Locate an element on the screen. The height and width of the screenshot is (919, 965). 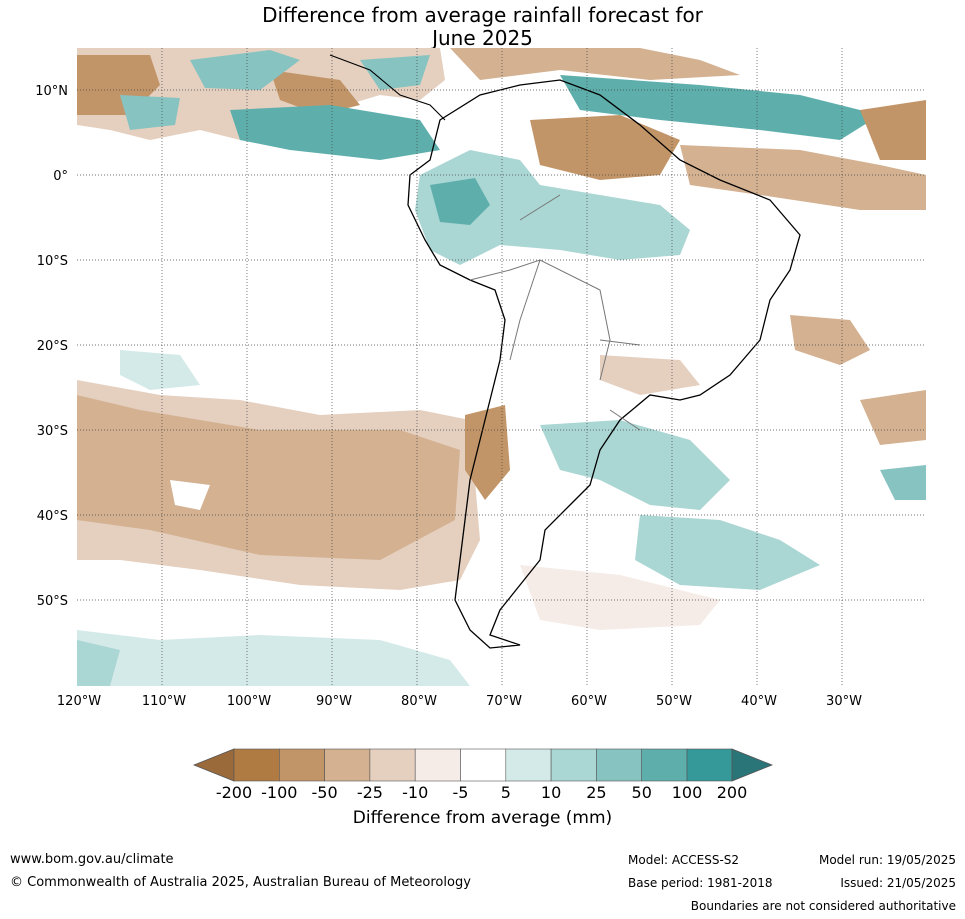
country-boundaries is located at coordinates (555, 312).